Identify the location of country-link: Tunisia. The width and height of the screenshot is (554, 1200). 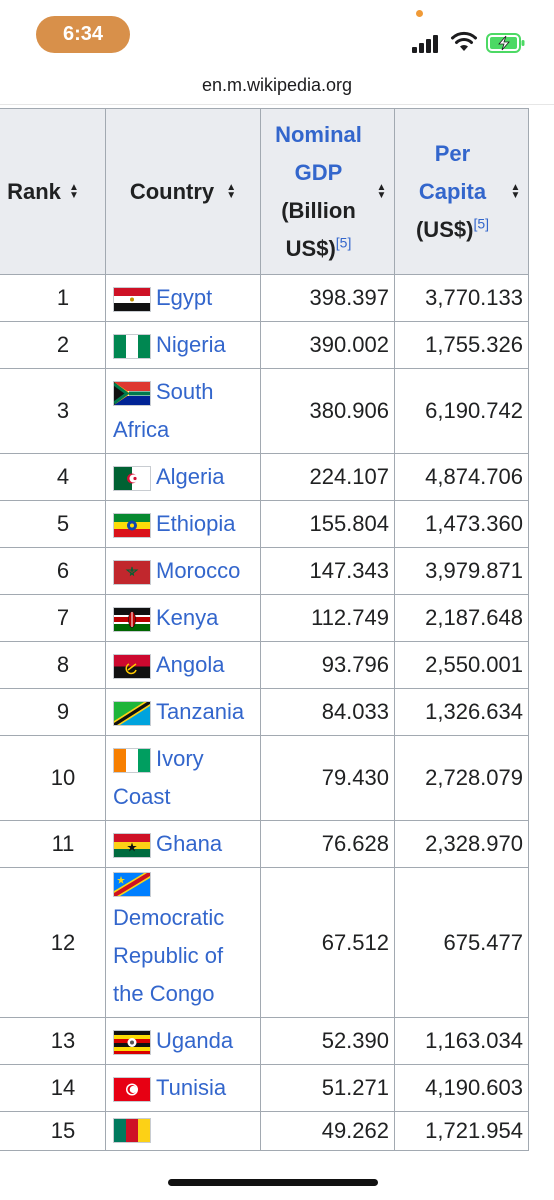
(191, 1087).